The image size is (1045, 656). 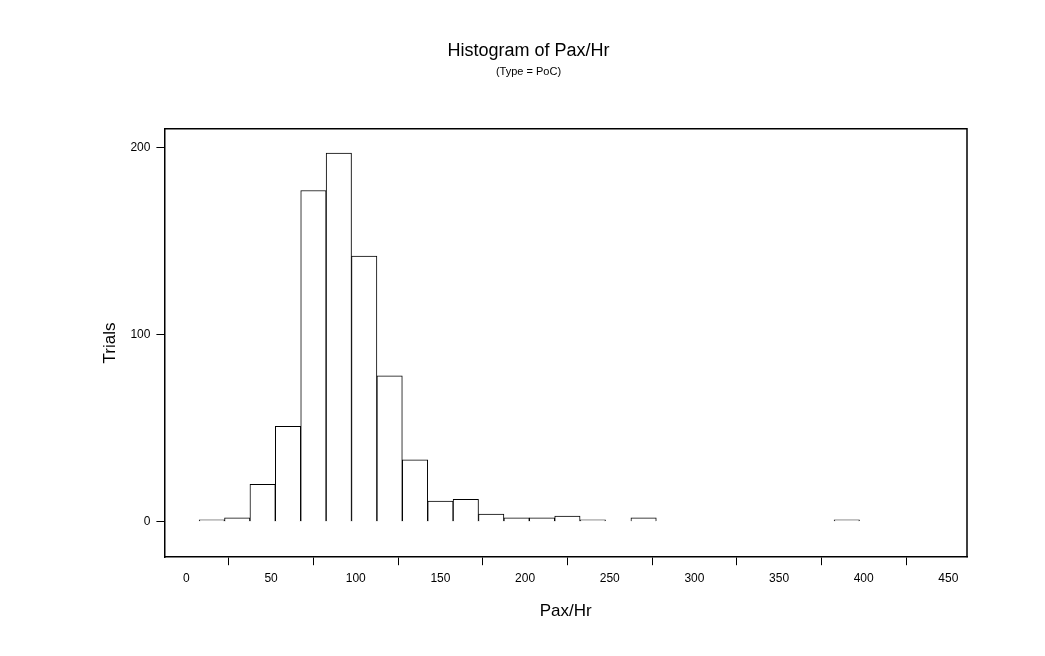 I want to click on x-tick-label: 100, so click(x=356, y=577).